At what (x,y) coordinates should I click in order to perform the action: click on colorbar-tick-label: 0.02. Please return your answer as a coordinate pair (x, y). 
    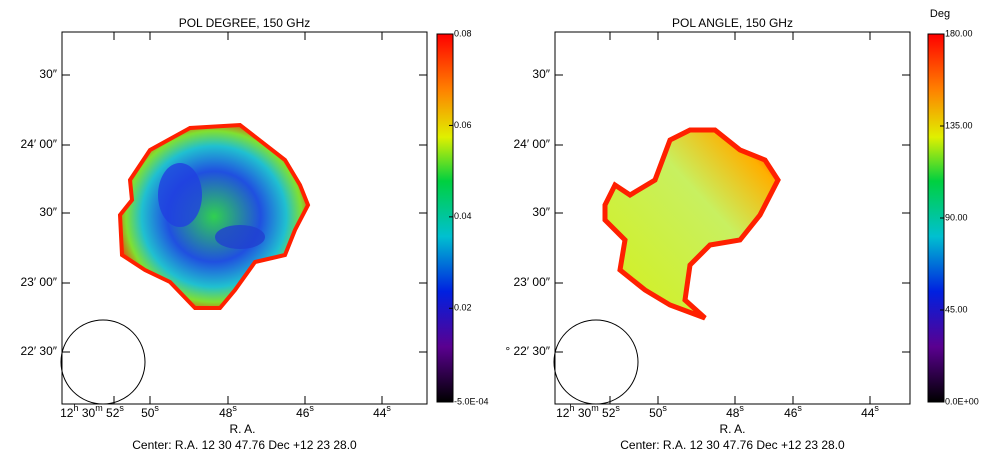
    Looking at the image, I should click on (463, 308).